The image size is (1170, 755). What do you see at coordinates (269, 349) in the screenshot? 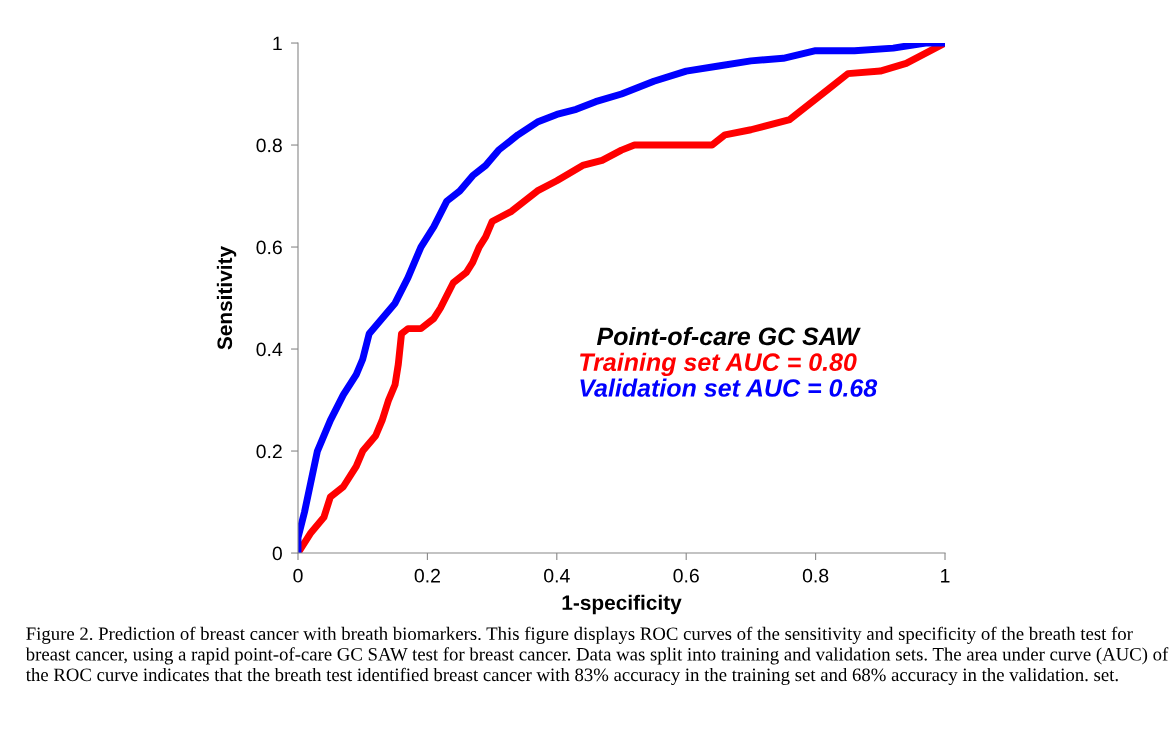
I see `y-tick-label: 0.4` at bounding box center [269, 349].